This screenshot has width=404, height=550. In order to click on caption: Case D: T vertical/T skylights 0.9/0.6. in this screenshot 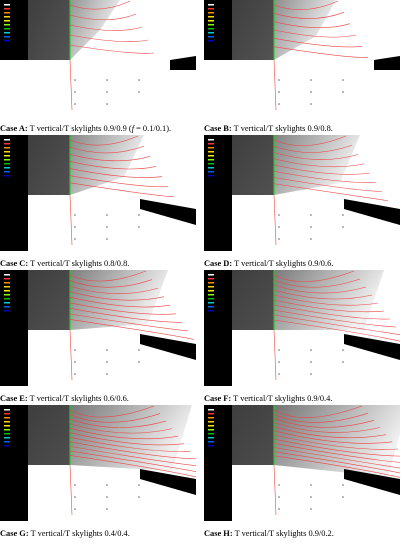, I will do `click(304, 263)`.